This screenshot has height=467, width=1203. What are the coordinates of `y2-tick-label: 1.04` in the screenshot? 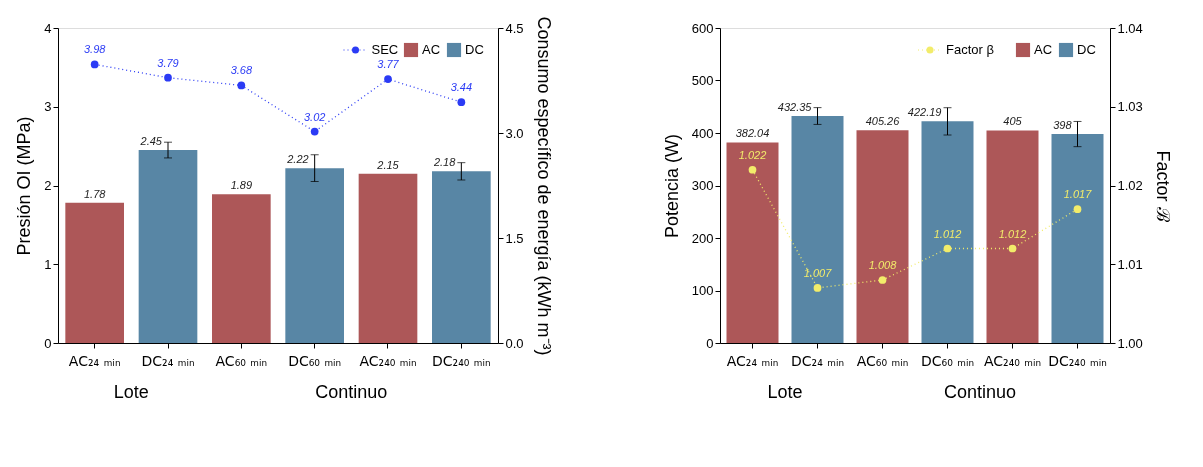 It's located at (1130, 28).